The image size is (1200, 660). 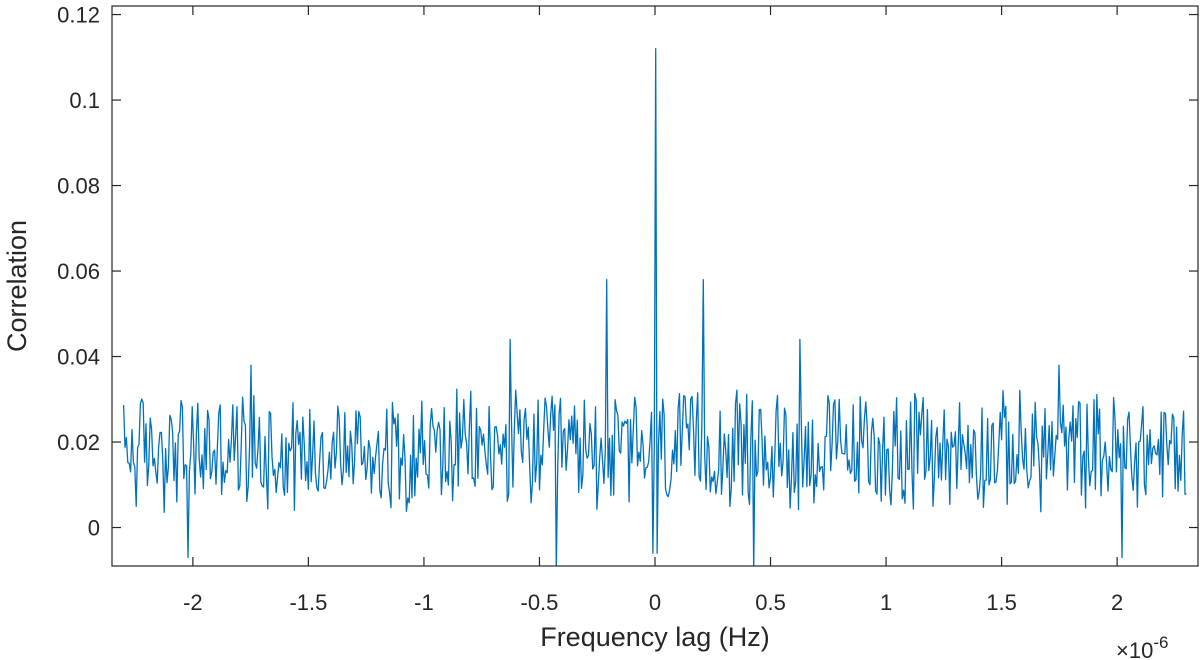 I want to click on y-tick-label: 0.1, so click(x=84, y=100).